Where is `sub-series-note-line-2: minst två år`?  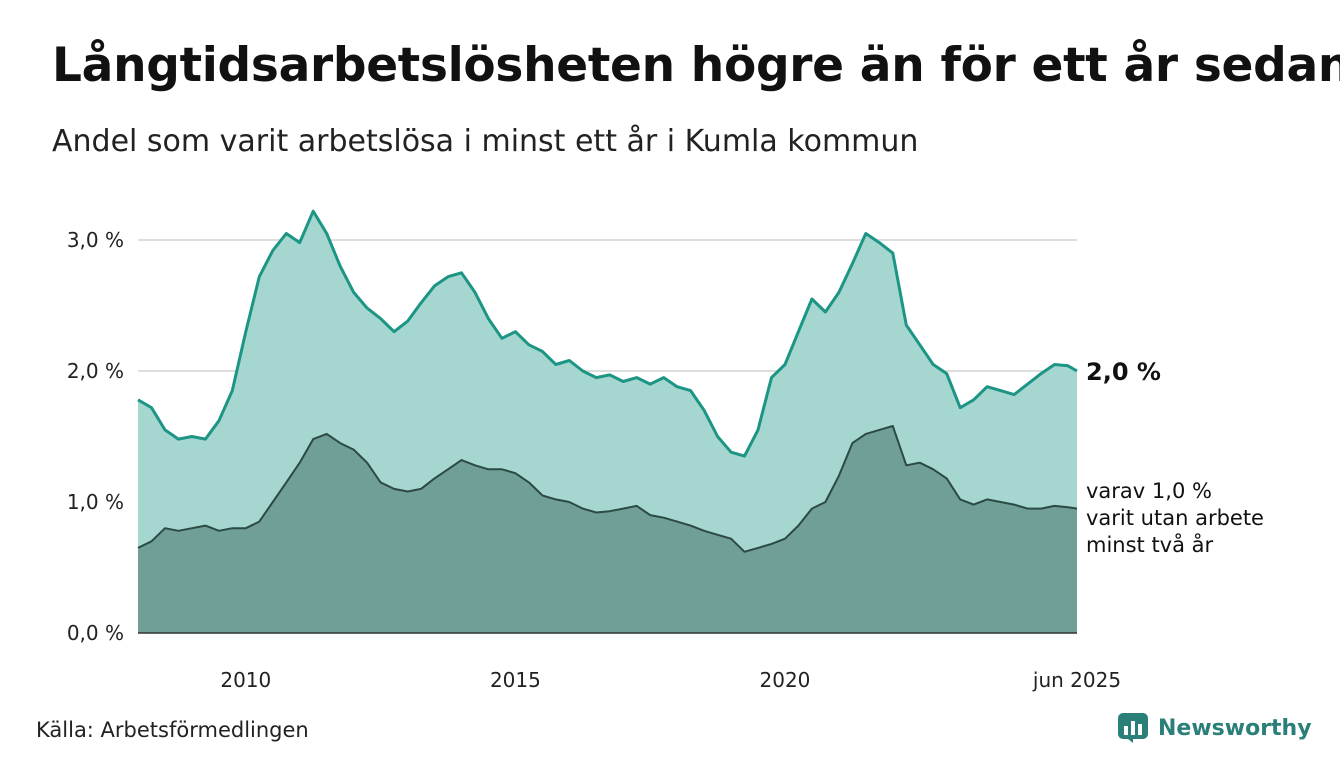 sub-series-note-line-2: minst två år is located at coordinates (1150, 544).